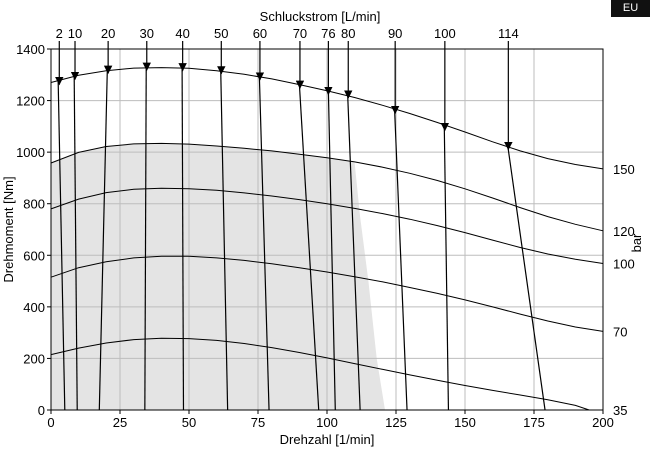  Describe the element at coordinates (30, 49) in the screenshot. I see `y-tick-label: 1400` at that location.